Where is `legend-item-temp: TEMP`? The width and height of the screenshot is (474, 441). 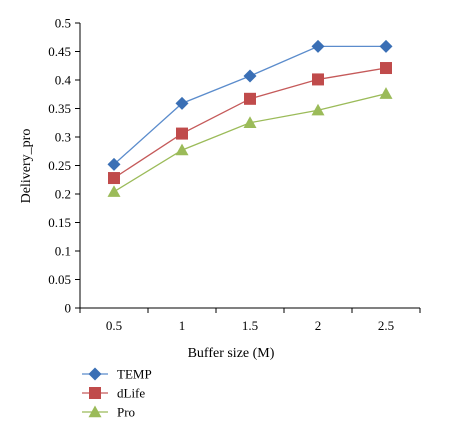 legend-item-temp: TEMP is located at coordinates (117, 374).